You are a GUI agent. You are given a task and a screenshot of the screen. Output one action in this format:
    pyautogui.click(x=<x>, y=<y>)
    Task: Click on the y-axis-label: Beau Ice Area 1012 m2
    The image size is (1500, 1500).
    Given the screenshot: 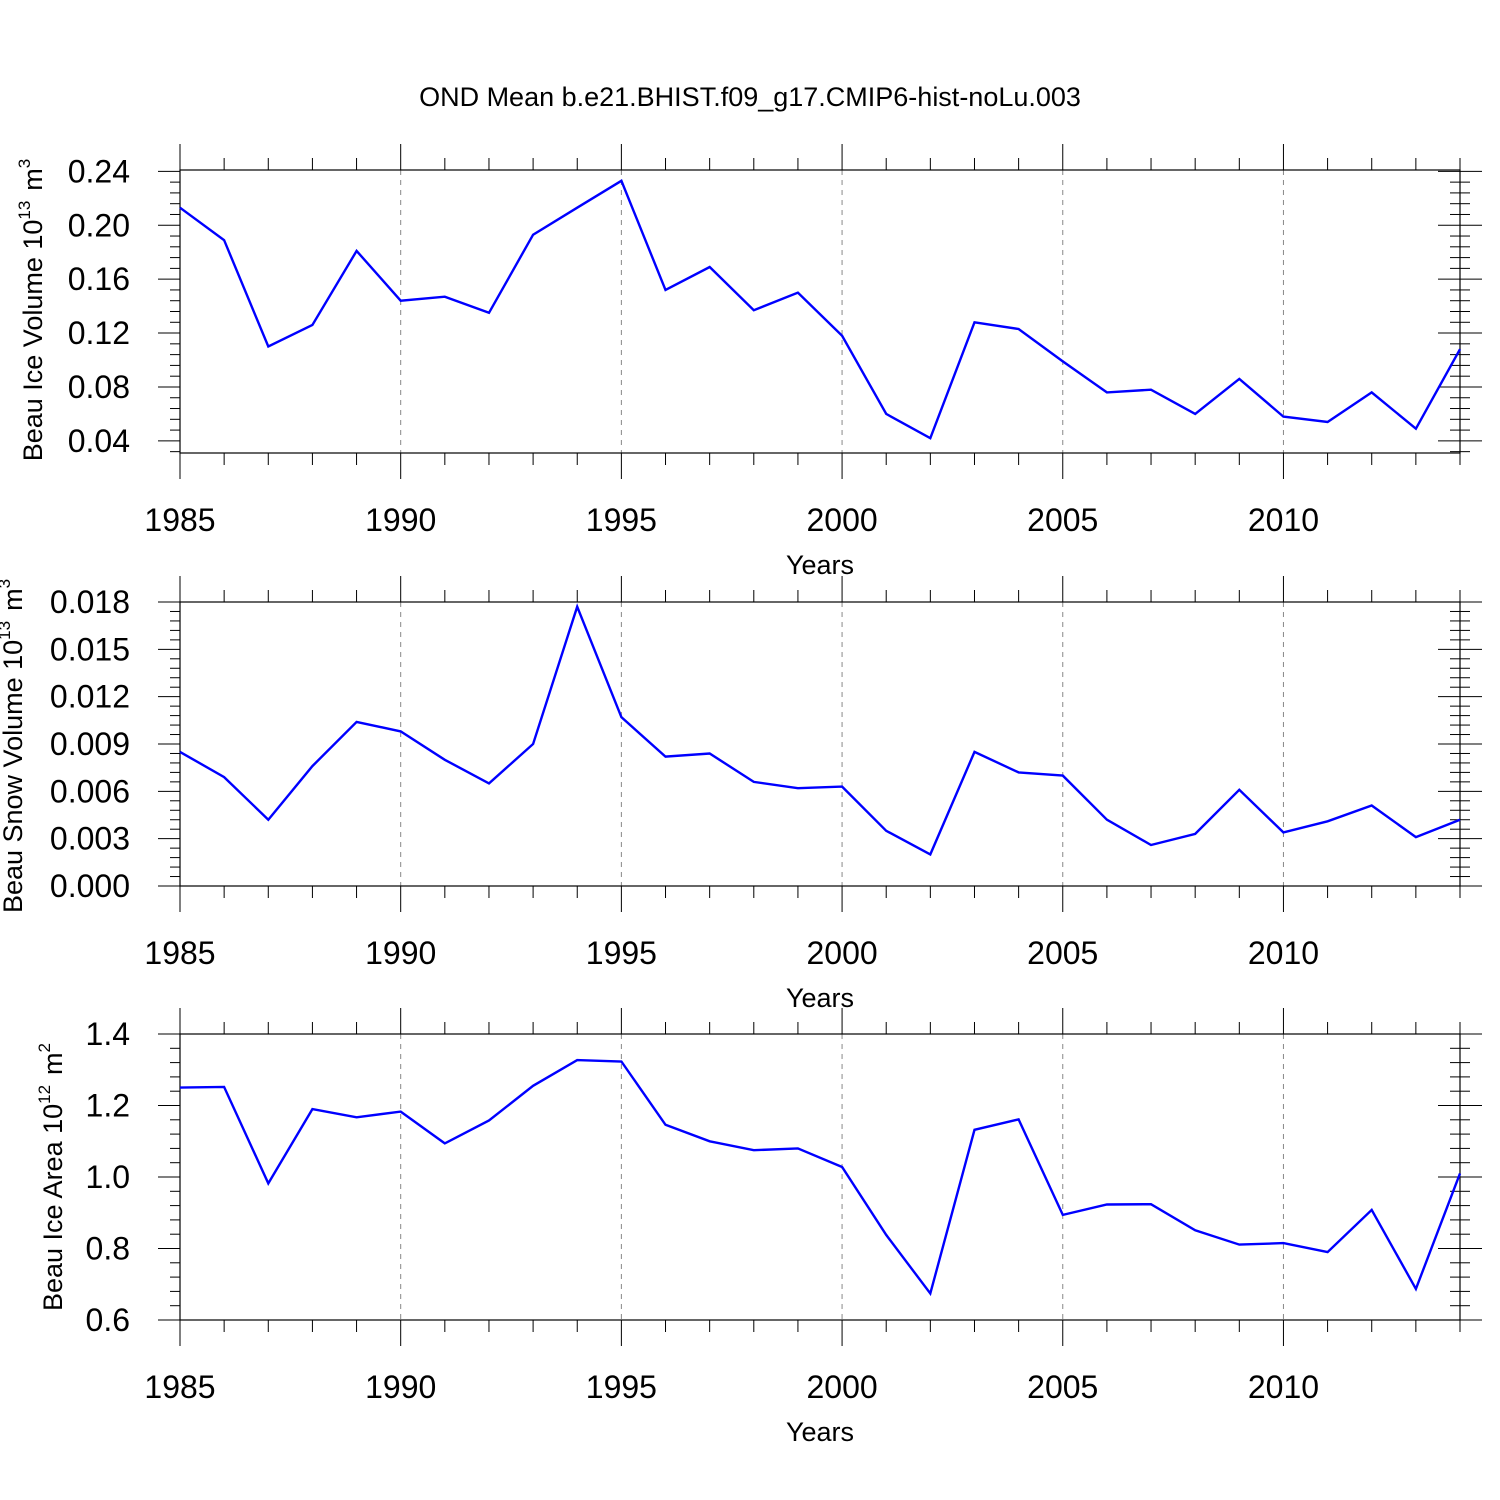 What is the action you would take?
    pyautogui.click(x=51, y=1177)
    